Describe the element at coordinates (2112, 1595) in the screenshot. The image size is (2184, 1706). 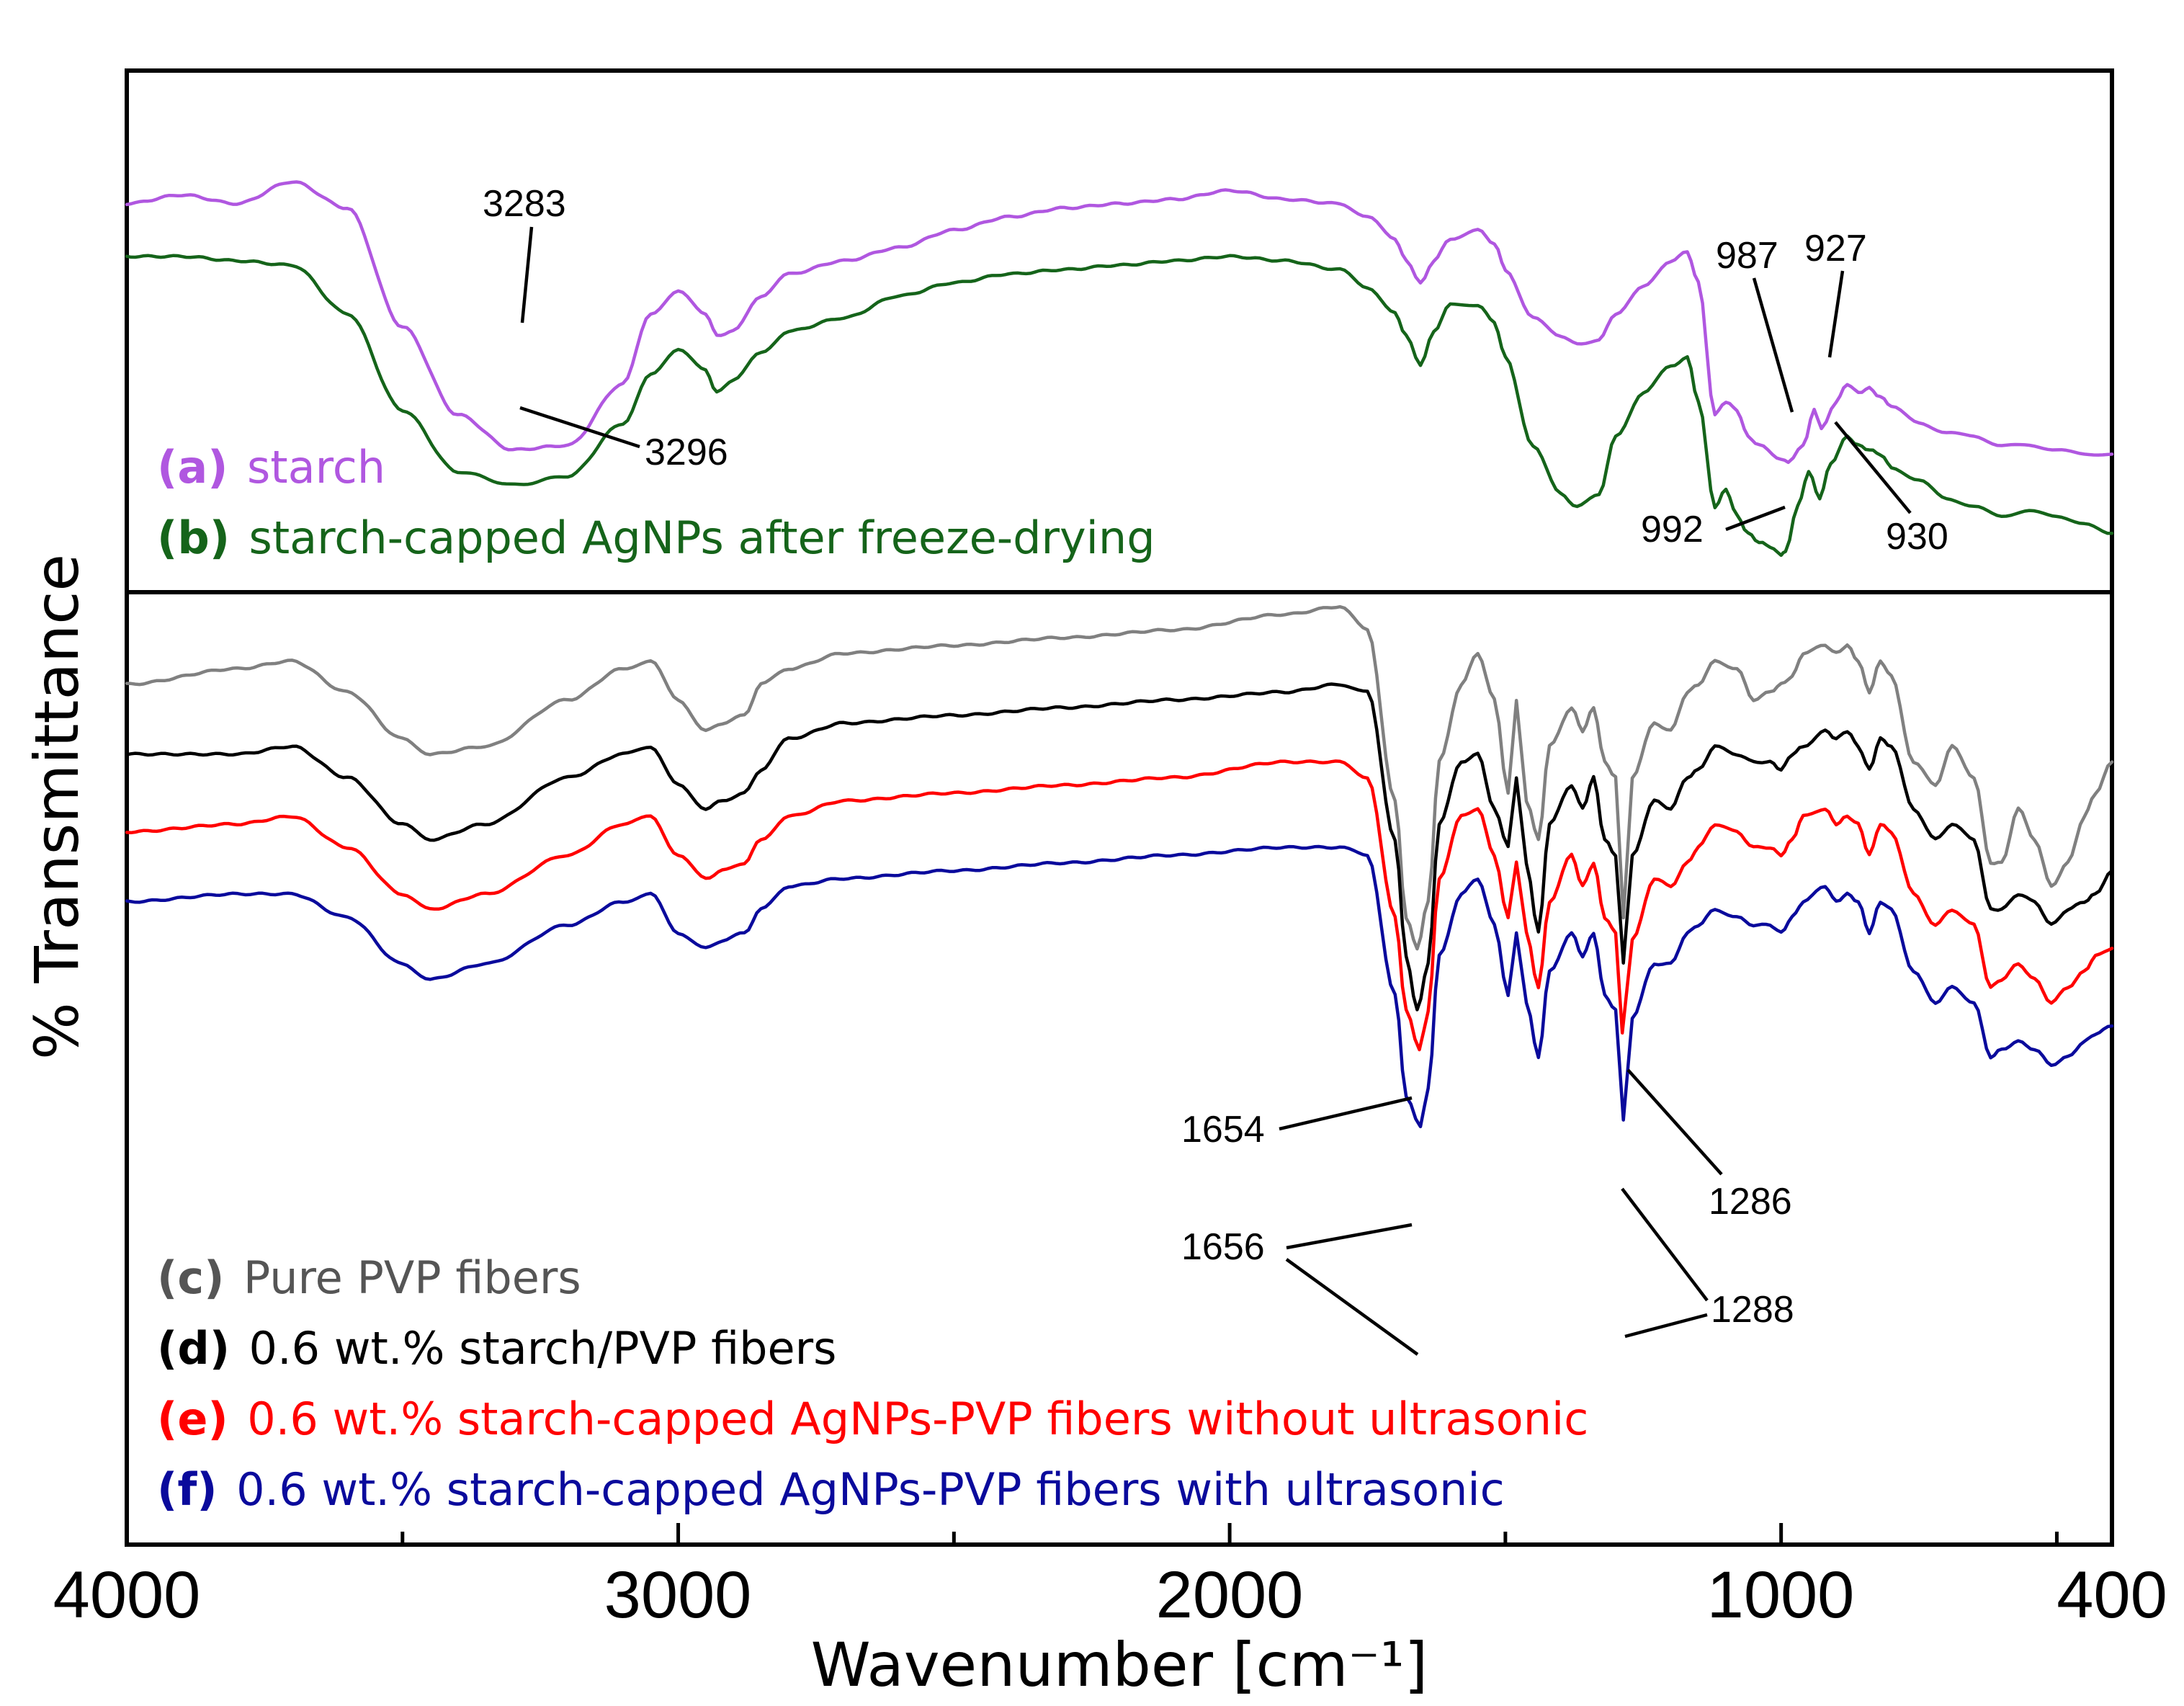
I see `x-tick-label-400: 400` at that location.